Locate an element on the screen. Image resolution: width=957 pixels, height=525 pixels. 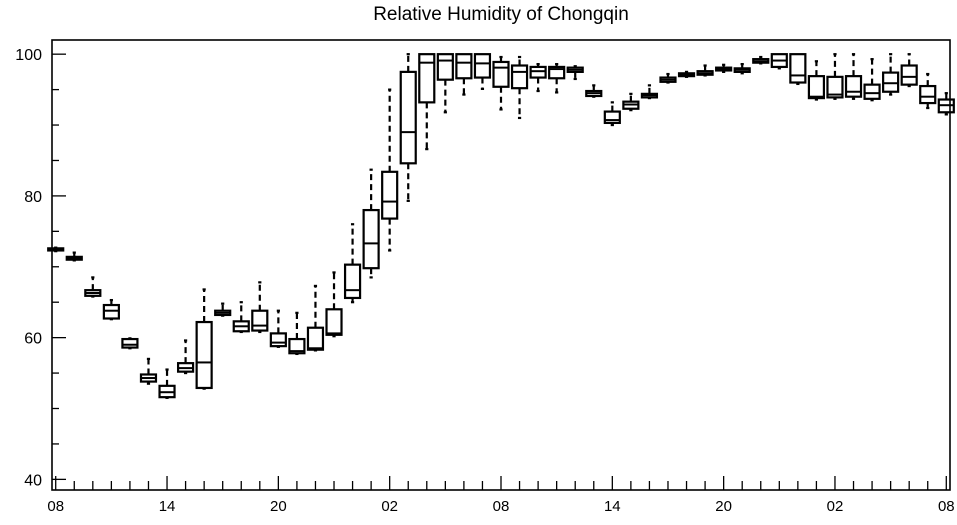
box-20-body is located at coordinates (427, 78).